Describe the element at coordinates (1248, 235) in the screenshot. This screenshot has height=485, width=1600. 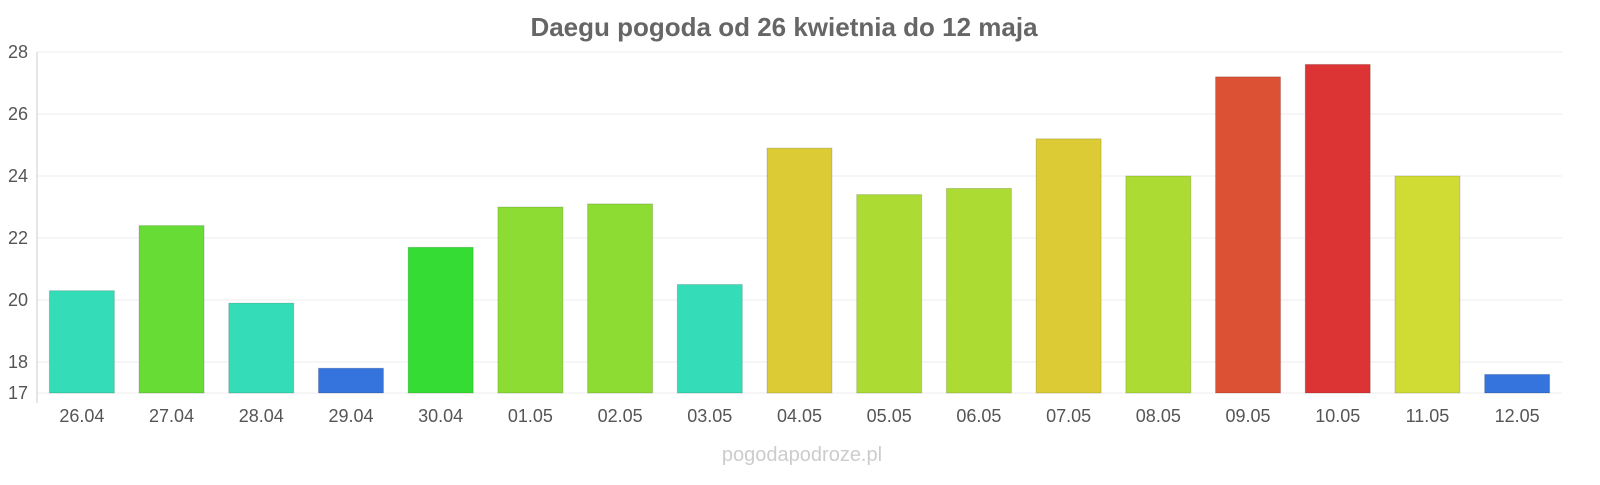
I see `bar-09.05` at that location.